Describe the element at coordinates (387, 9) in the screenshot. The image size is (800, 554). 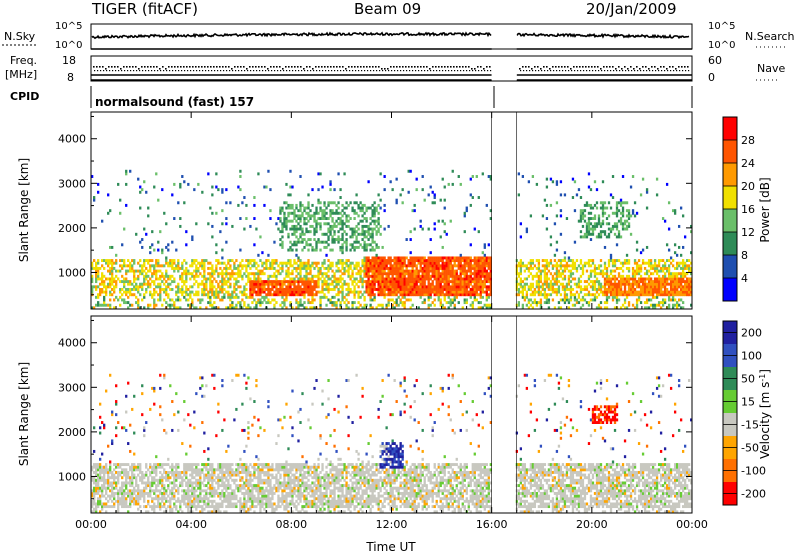
I see `beam-title: Beam 09` at that location.